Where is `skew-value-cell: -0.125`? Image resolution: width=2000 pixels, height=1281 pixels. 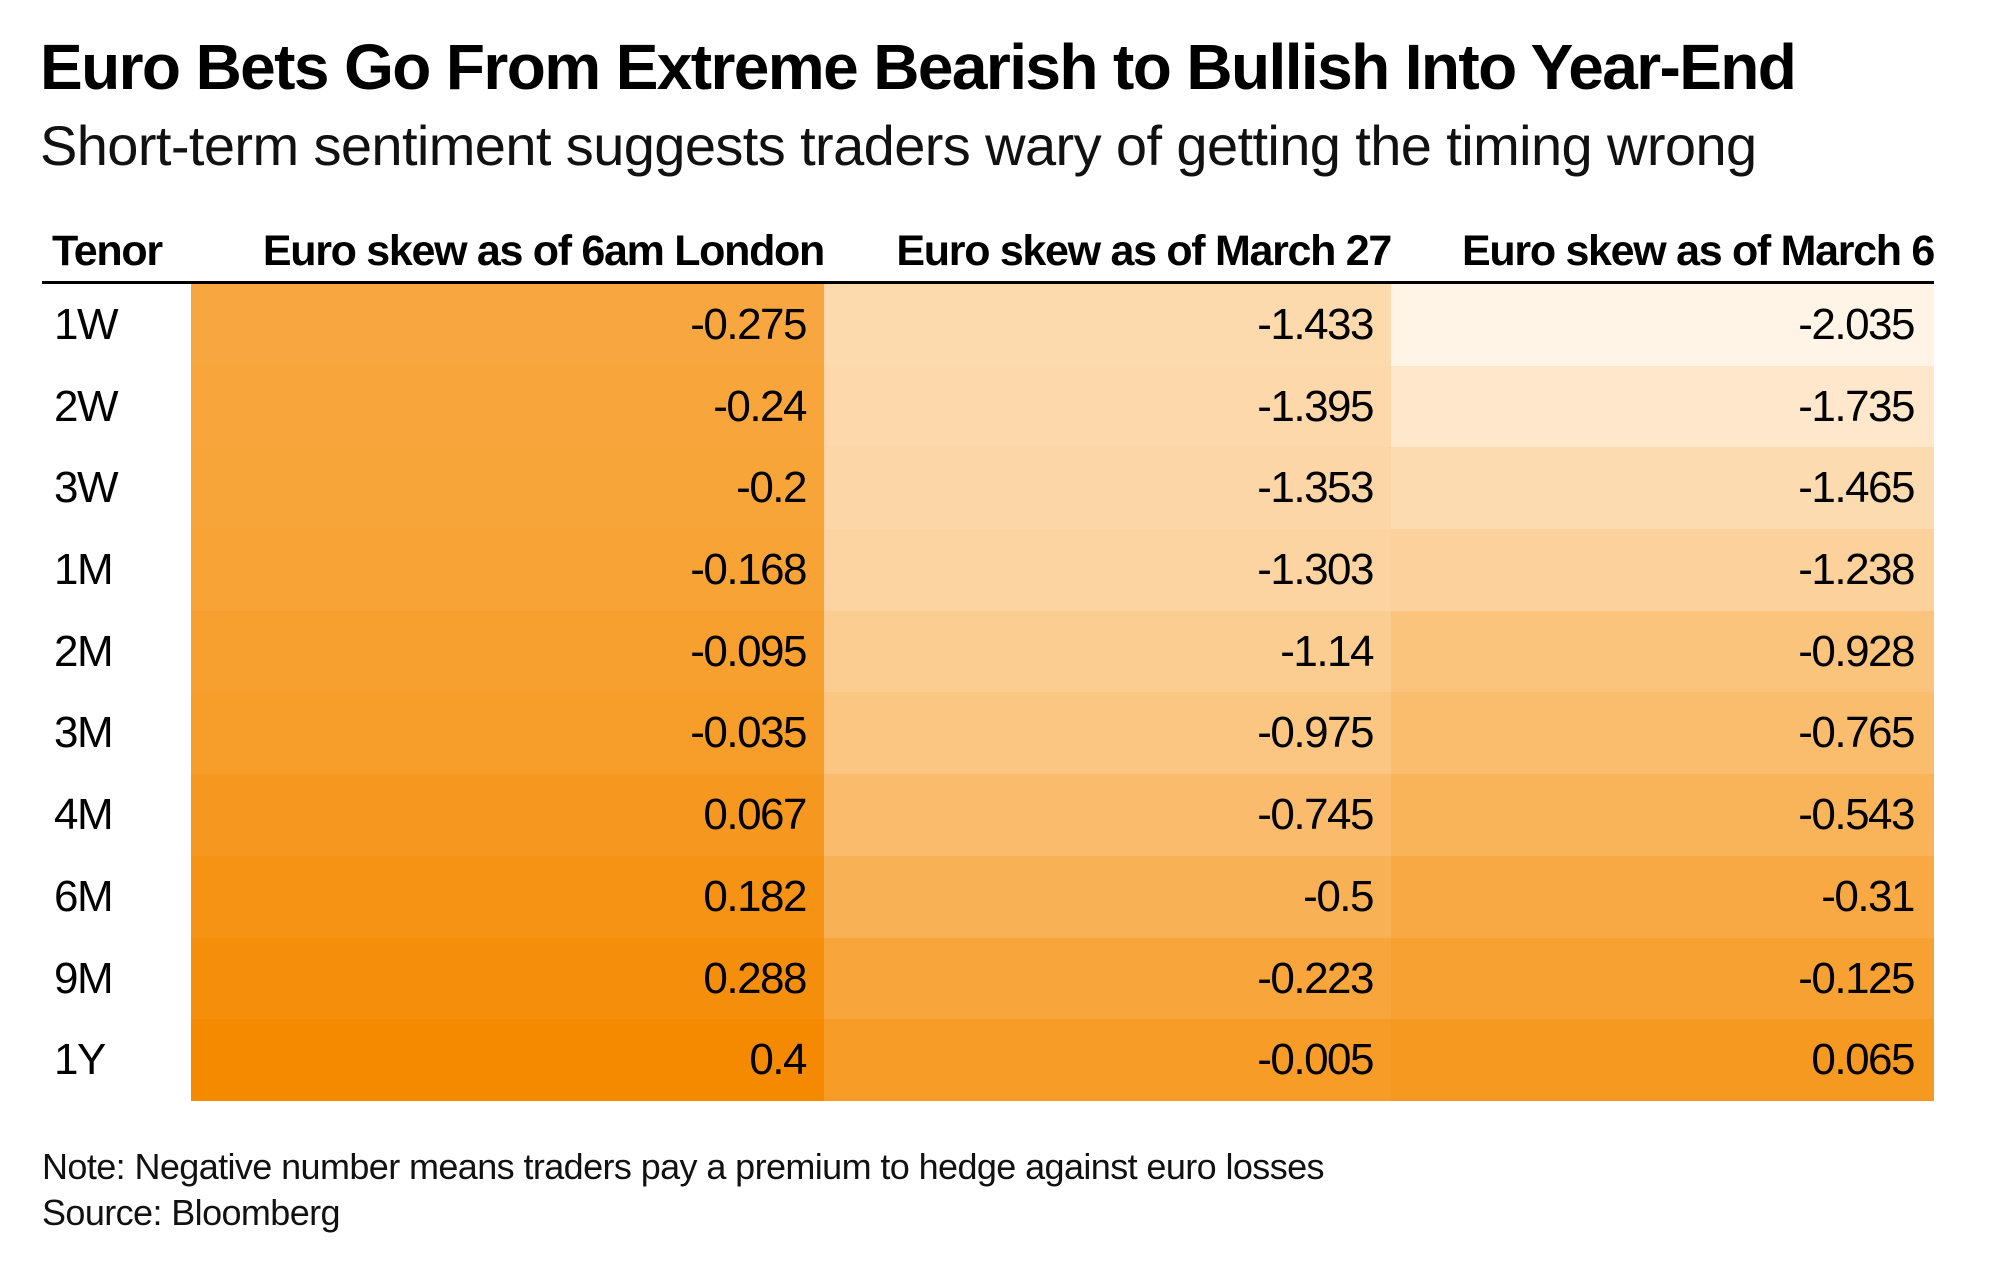 skew-value-cell: -0.125 is located at coordinates (1662, 978).